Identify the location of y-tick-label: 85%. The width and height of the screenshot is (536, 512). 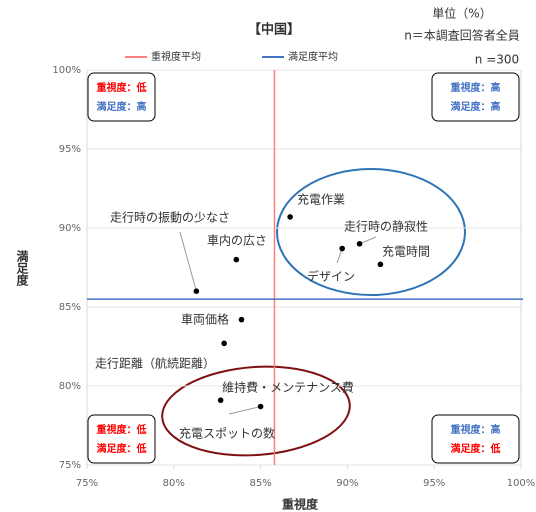
(70, 307).